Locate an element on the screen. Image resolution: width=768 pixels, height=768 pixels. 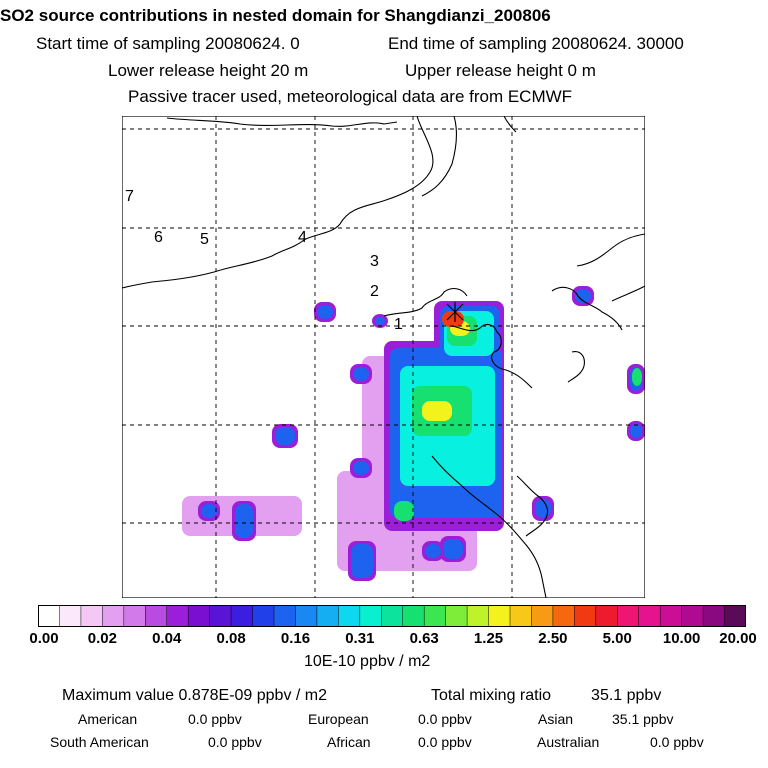
day-label-3: 3 is located at coordinates (374, 261).